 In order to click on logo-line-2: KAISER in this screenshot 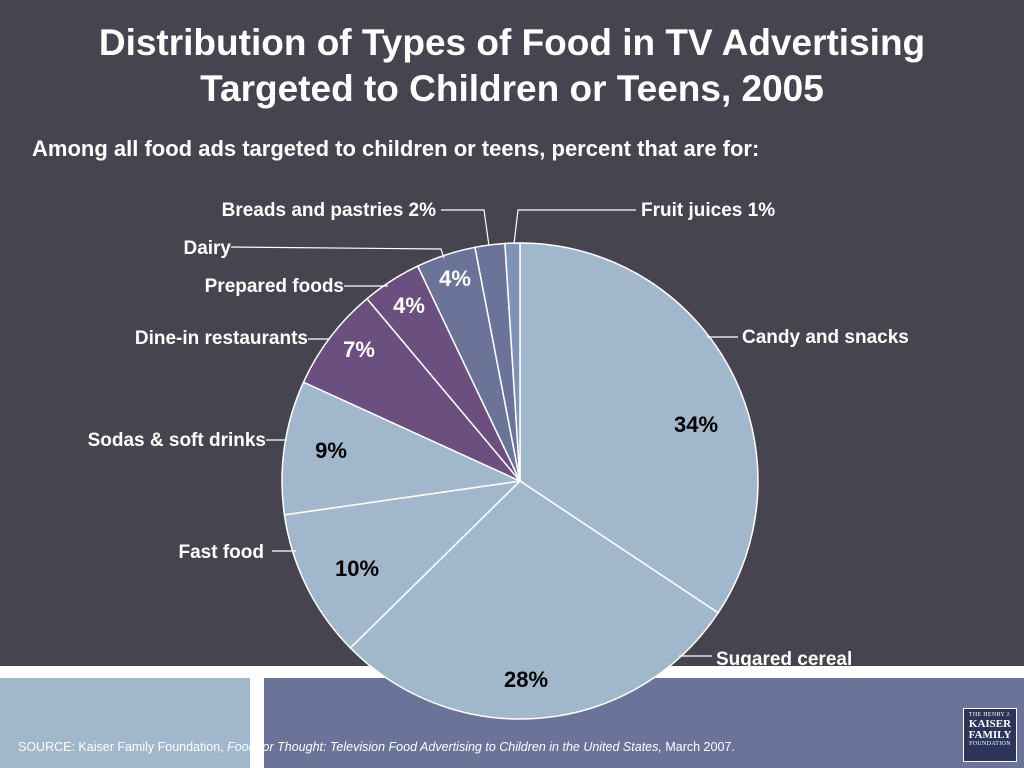, I will do `click(990, 724)`.